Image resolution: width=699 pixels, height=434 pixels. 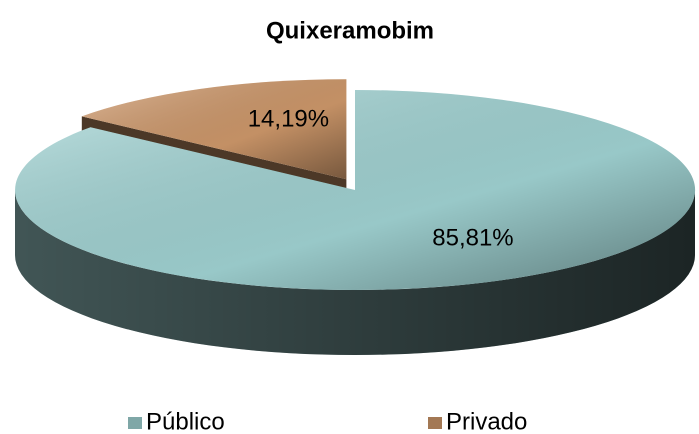 What do you see at coordinates (288, 118) in the screenshot?
I see `data-label: 14,19%` at bounding box center [288, 118].